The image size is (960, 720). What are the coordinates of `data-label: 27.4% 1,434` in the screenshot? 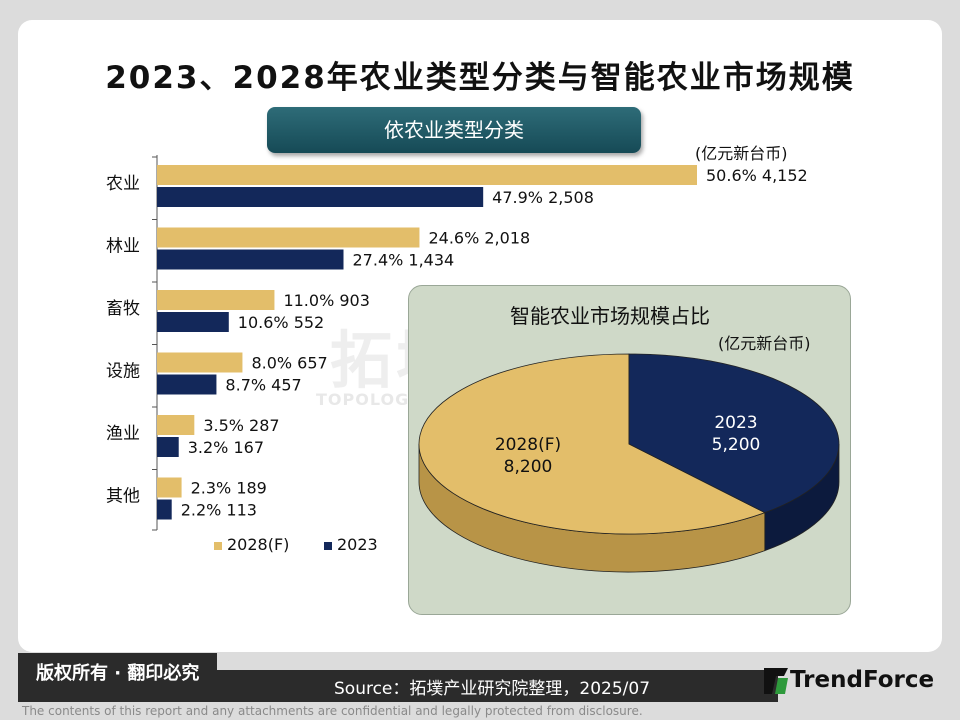 It's located at (404, 260).